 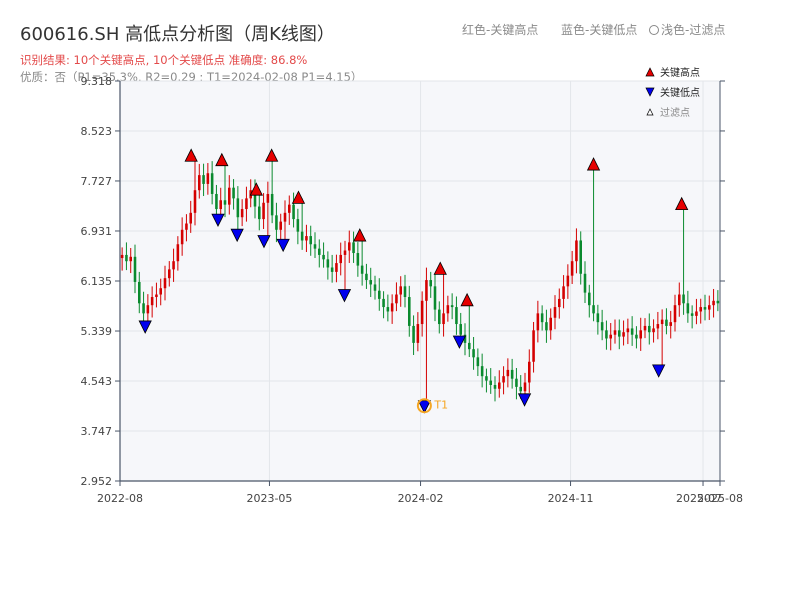 What do you see at coordinates (97, 481) in the screenshot?
I see `y-tick-label: 2.952` at bounding box center [97, 481].